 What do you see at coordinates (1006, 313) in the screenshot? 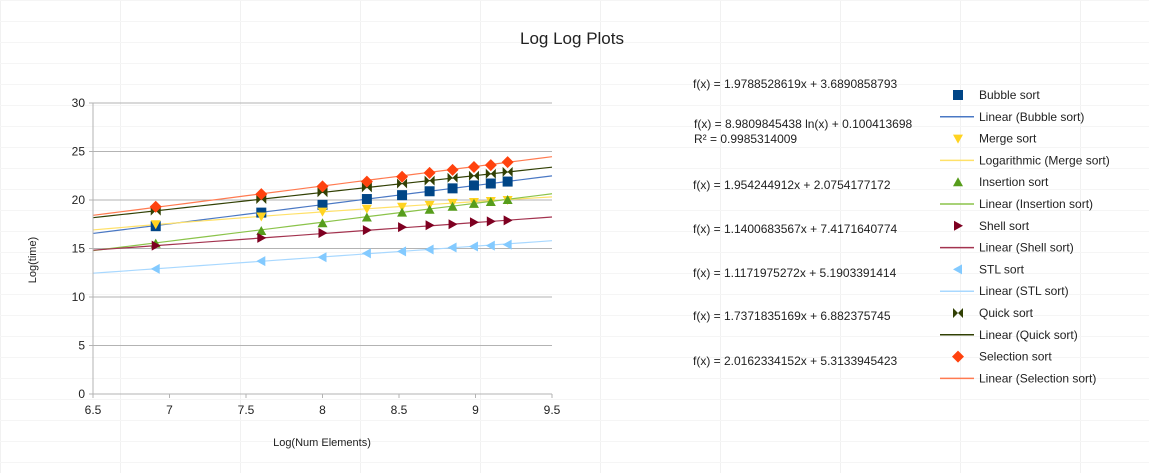
I see `legend-entry: Quick sort` at bounding box center [1006, 313].